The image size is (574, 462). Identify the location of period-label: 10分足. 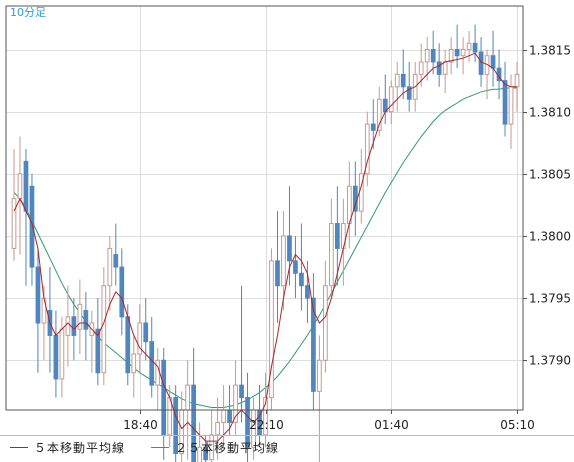
(28, 12).